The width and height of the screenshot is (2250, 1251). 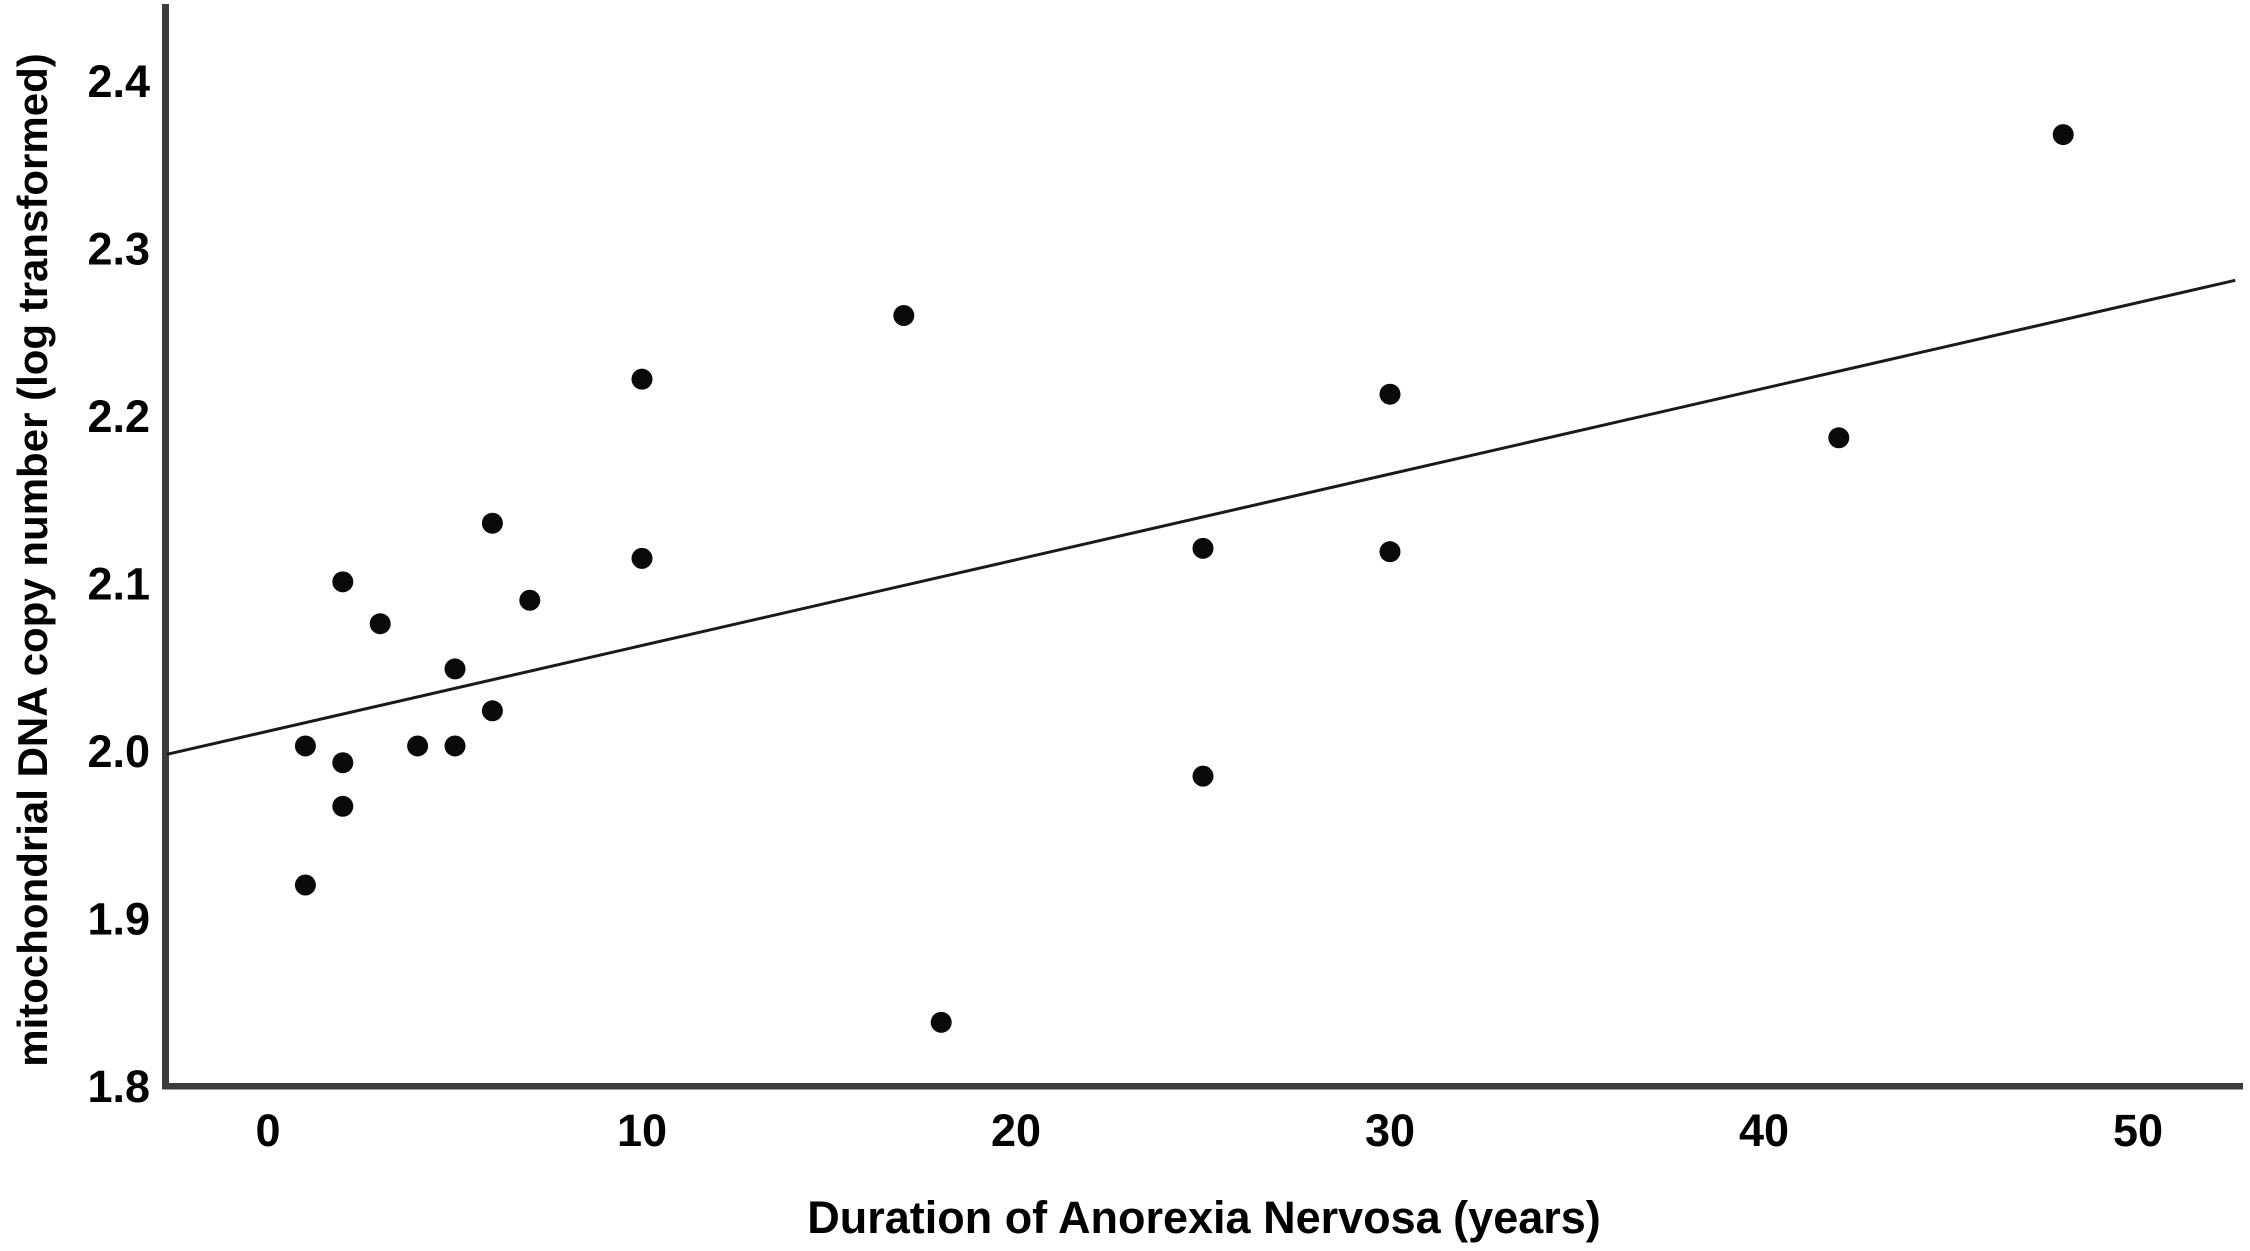 I want to click on y-tick-label: 2.3, so click(x=118, y=249).